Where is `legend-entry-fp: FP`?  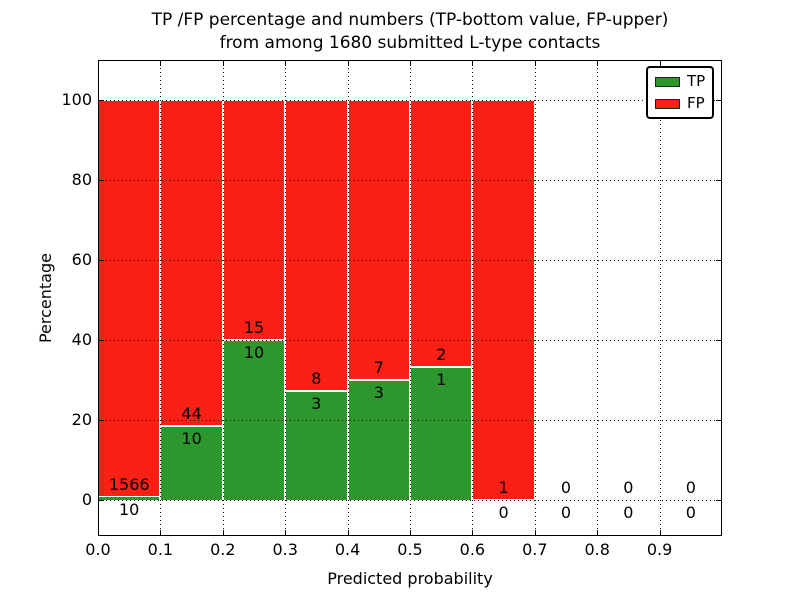 legend-entry-fp: FP is located at coordinates (680, 103).